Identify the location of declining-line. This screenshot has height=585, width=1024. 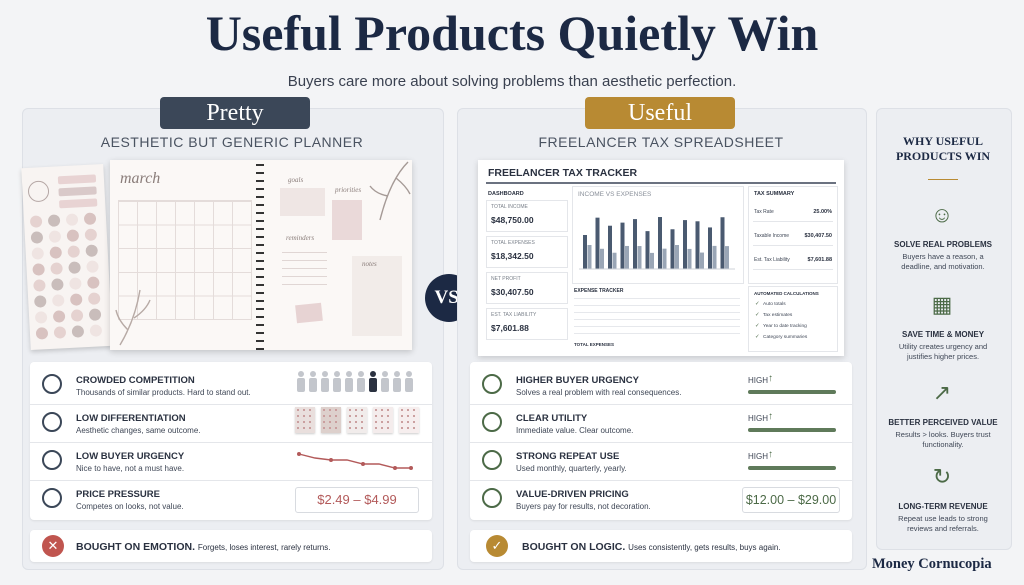
(355, 461).